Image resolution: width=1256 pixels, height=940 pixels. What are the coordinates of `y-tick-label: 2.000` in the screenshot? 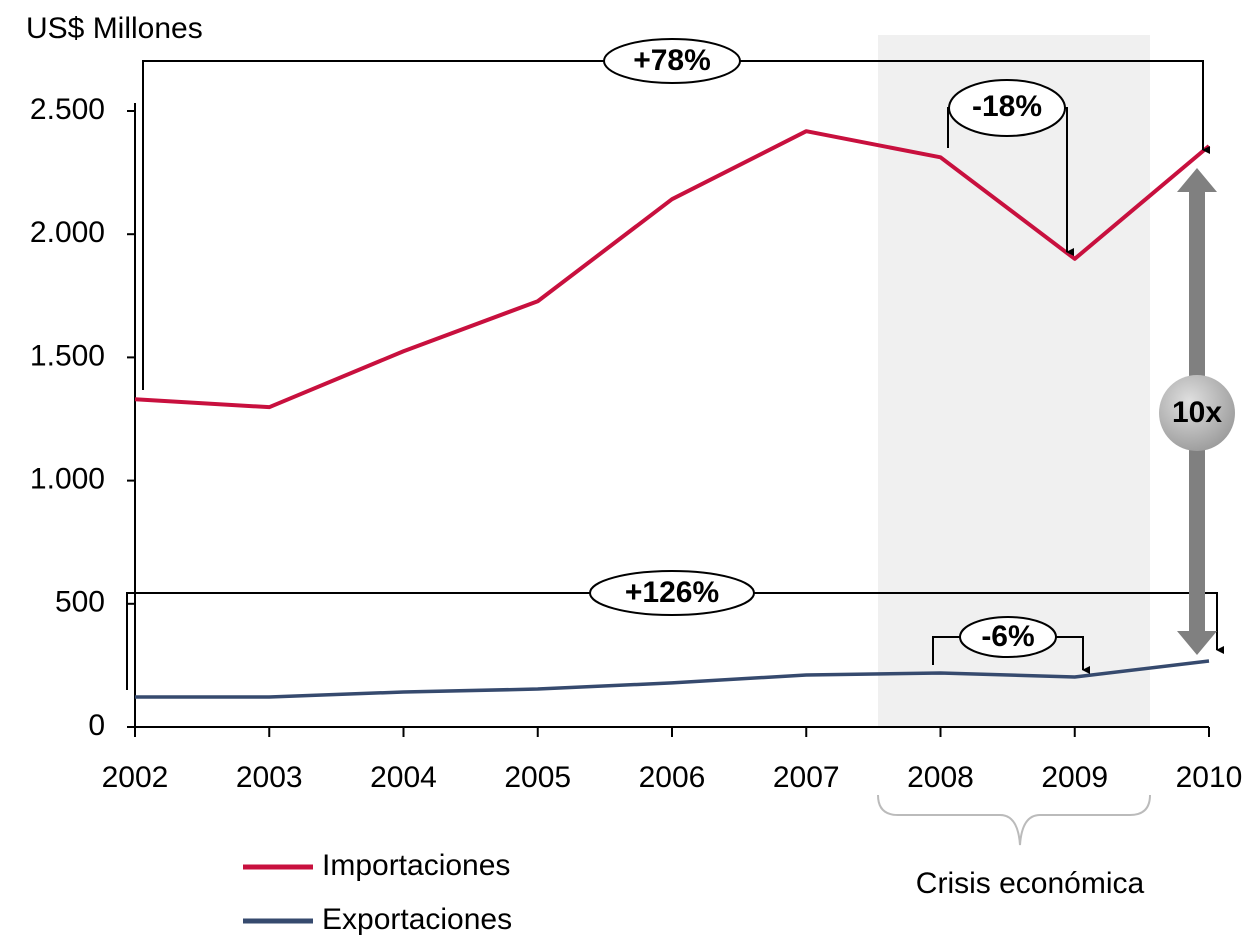 It's located at (67, 232).